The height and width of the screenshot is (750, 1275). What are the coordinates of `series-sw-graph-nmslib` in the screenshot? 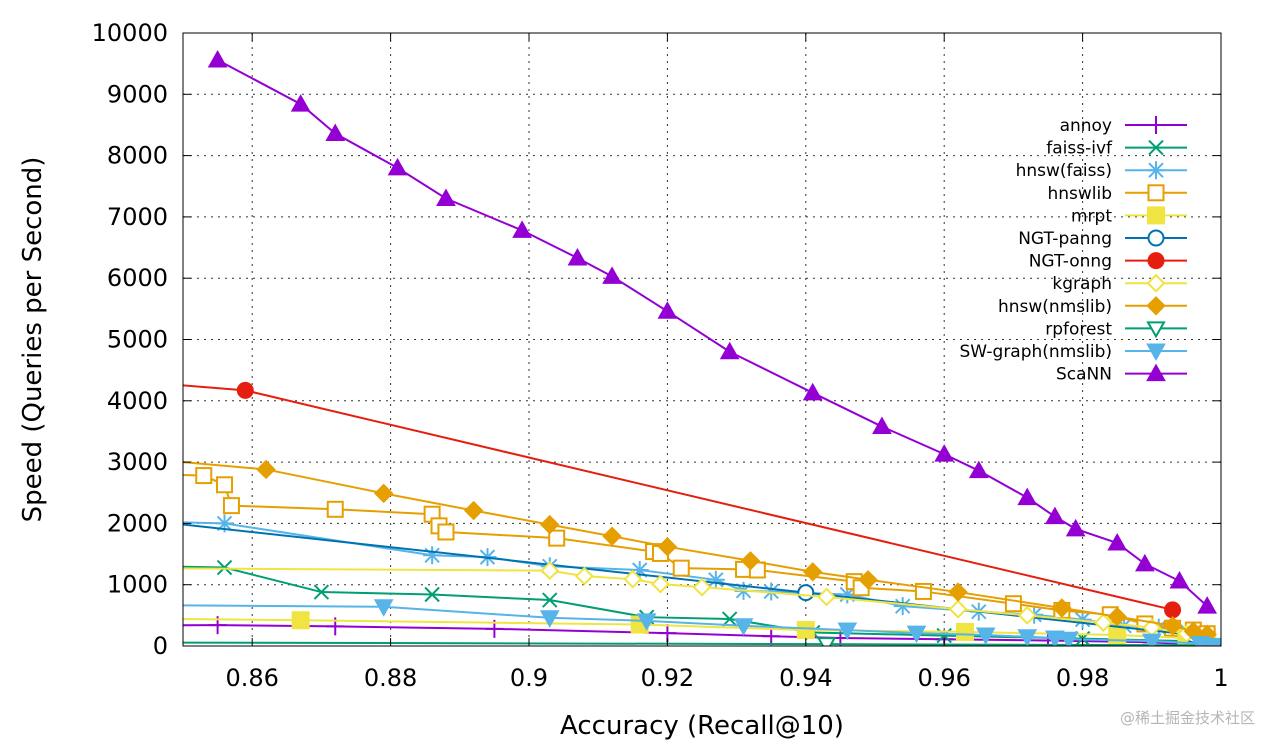 It's located at (702, 622).